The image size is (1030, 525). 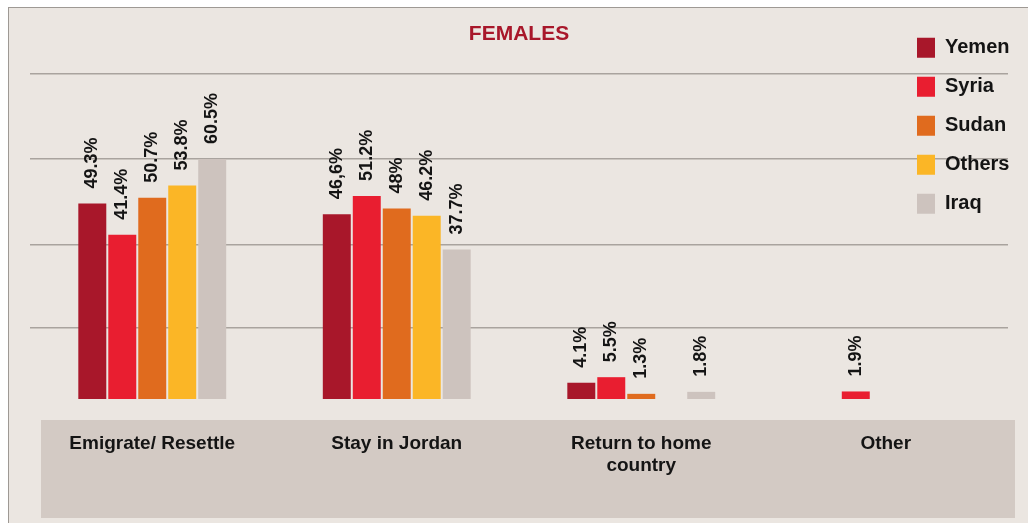 What do you see at coordinates (977, 46) in the screenshot?
I see `legend-label: Yemen` at bounding box center [977, 46].